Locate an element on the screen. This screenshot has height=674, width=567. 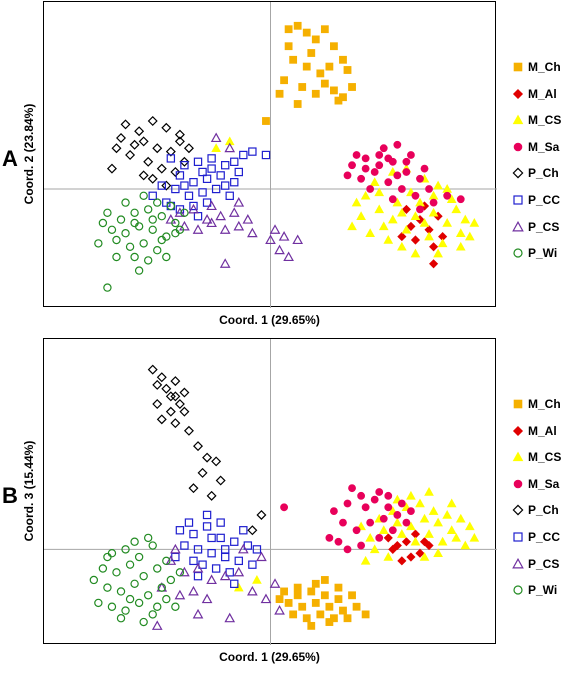
legend-item: P_CS is located at coordinates (539, 232).